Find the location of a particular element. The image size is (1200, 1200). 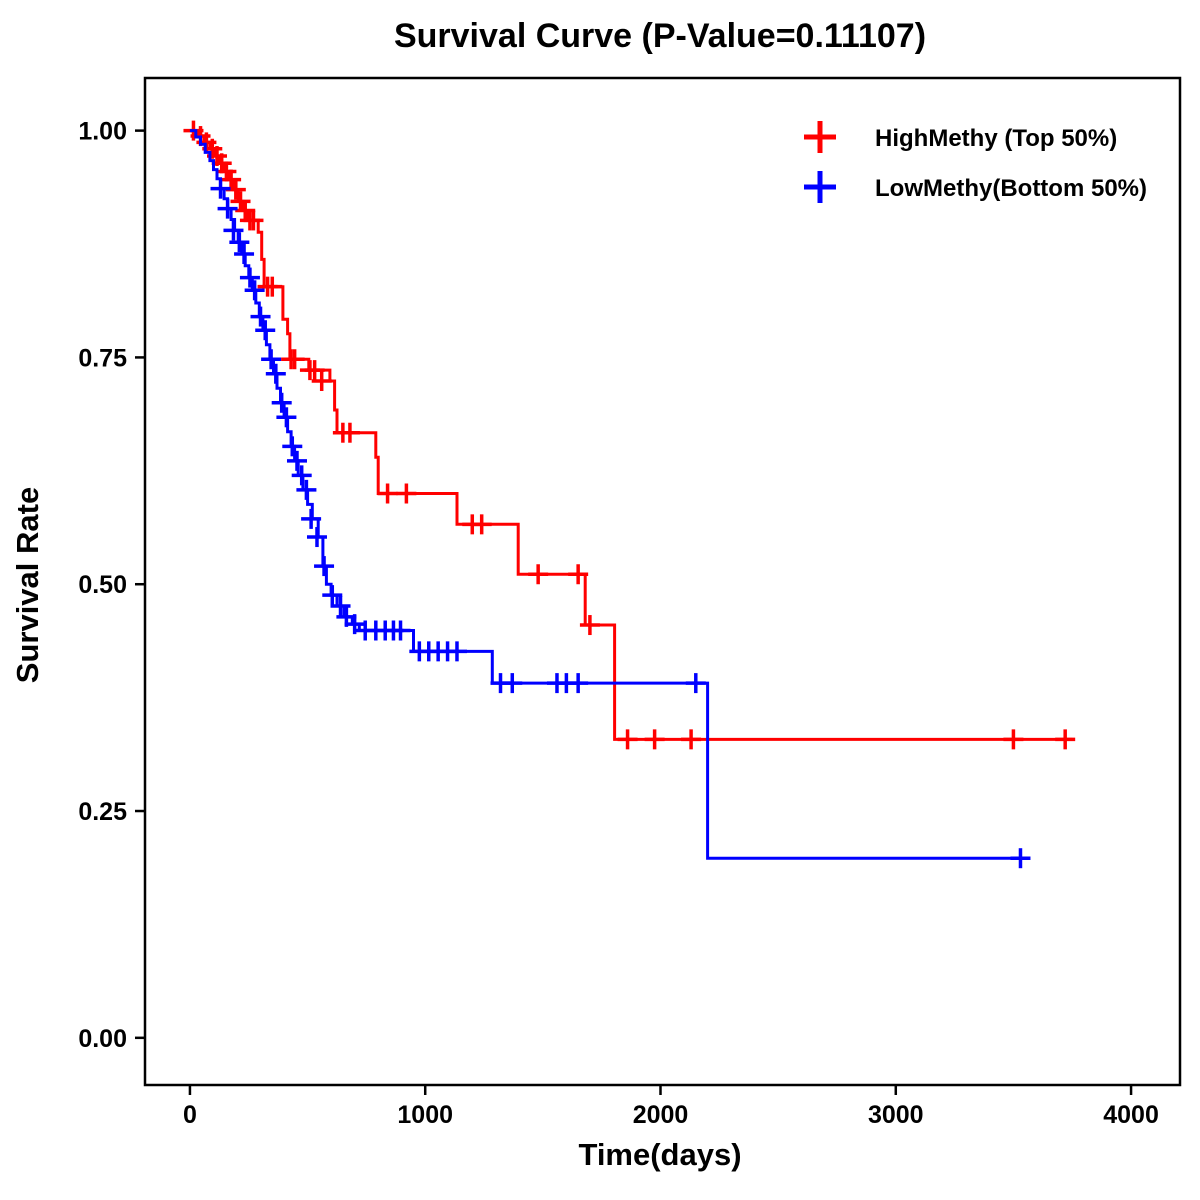

x-tick-label: 1000 is located at coordinates (425, 1115).